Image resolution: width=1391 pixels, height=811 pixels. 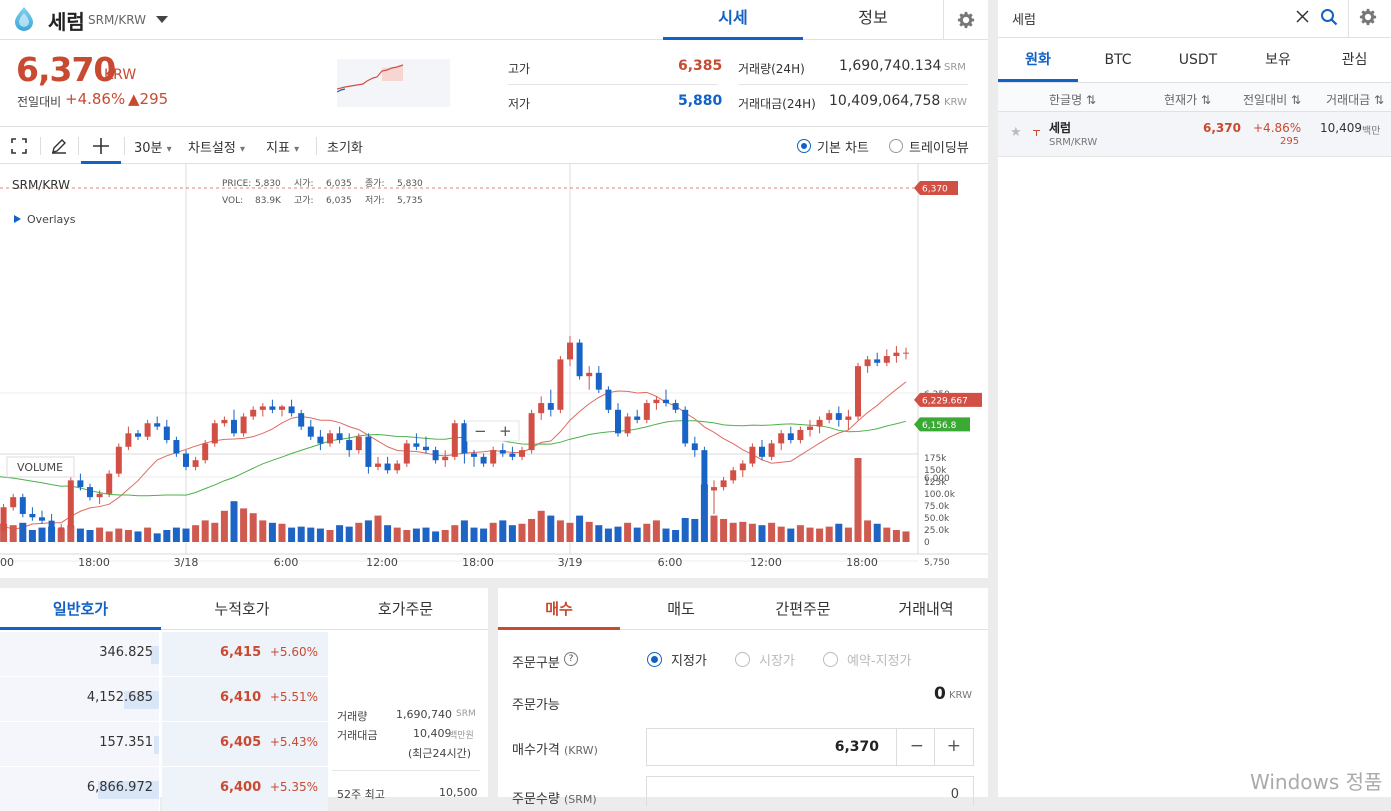 I want to click on tab-trade-history: 거래내역, so click(x=926, y=609).